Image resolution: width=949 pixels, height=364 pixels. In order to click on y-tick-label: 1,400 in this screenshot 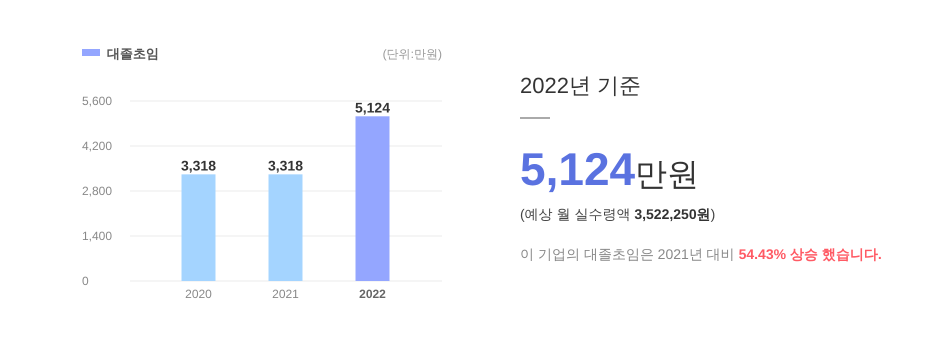, I will do `click(97, 236)`.